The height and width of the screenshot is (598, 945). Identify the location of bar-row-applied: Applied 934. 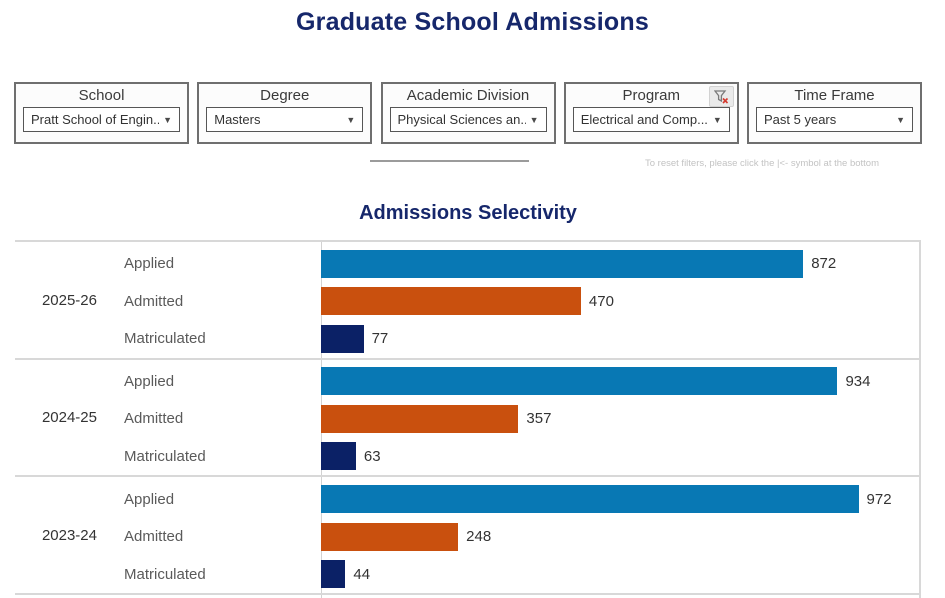
(509, 382).